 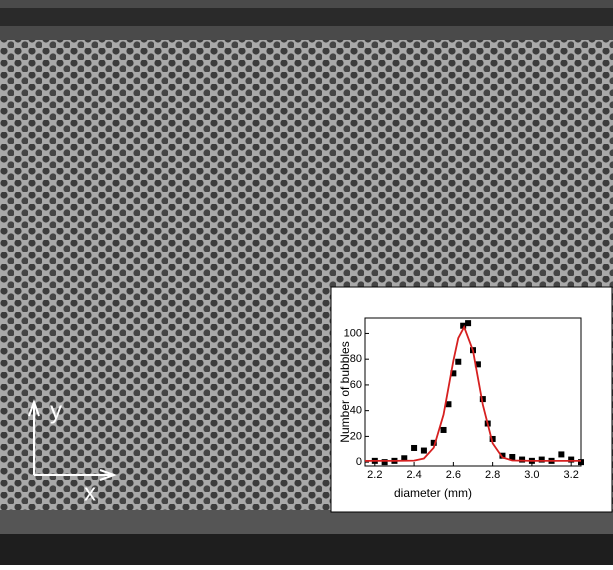 What do you see at coordinates (531, 475) in the screenshot?
I see `x-tick-label: 3.0` at bounding box center [531, 475].